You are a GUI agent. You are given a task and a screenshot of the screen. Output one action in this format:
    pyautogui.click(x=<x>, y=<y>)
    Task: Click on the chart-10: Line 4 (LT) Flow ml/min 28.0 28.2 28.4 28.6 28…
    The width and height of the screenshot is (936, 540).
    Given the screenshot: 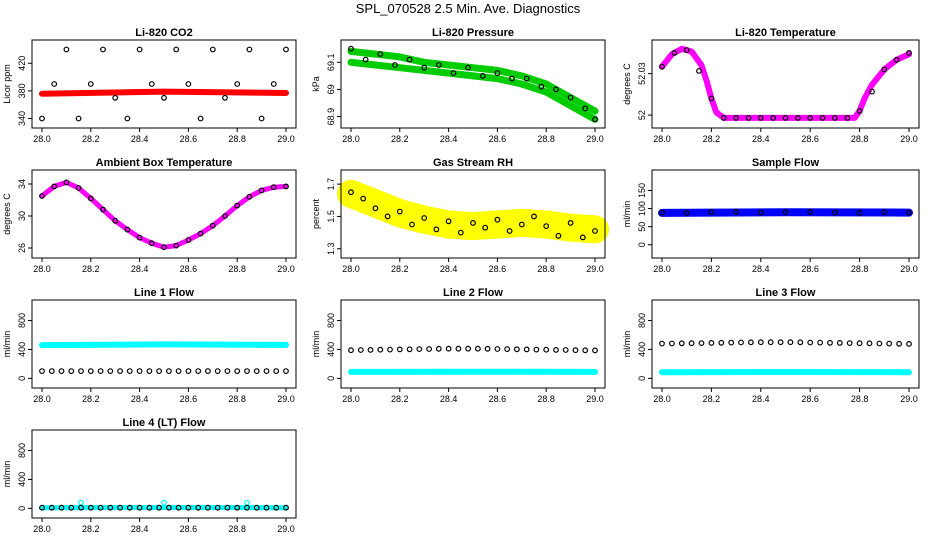 What is the action you would take?
    pyautogui.click(x=149, y=475)
    